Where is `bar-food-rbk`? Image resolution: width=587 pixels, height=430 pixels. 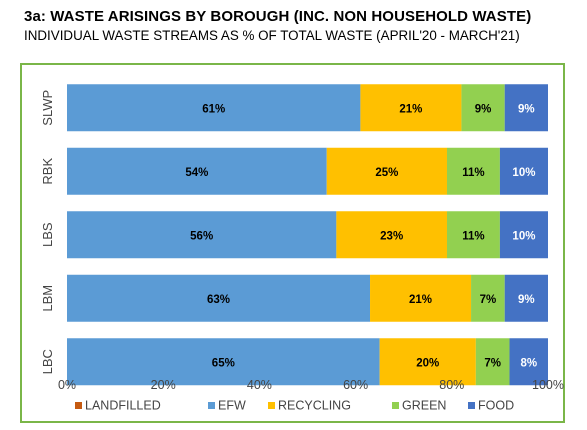
bar-food-rbk is located at coordinates (523, 171).